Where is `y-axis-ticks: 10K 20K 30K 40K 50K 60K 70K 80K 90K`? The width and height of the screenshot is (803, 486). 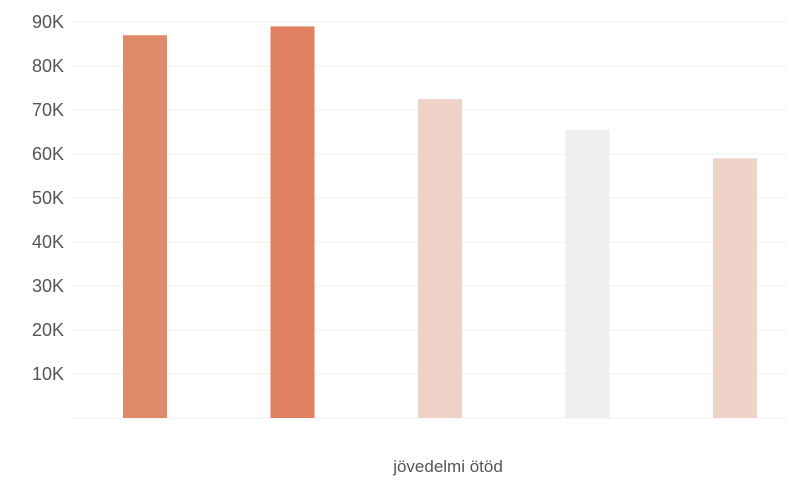
y-axis-ticks: 10K 20K 30K 40K 50K 60K 70K 80K 90K is located at coordinates (48, 198).